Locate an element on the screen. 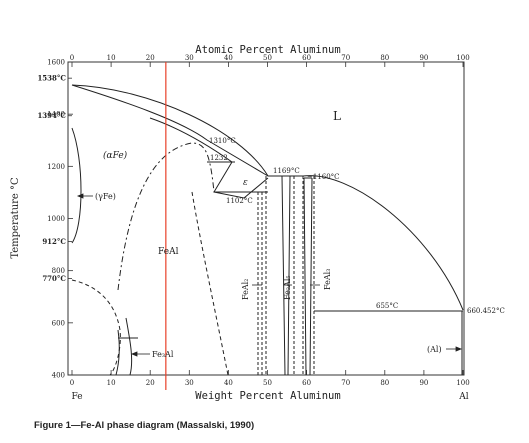  top-tick-label: 100 is located at coordinates (462, 58).